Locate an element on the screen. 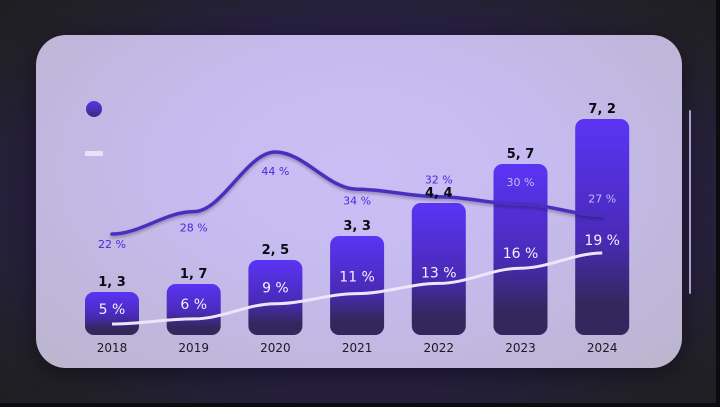 Image resolution: width=720 pixels, height=407 pixels. bar-value-label: 3, 3 is located at coordinates (357, 226).